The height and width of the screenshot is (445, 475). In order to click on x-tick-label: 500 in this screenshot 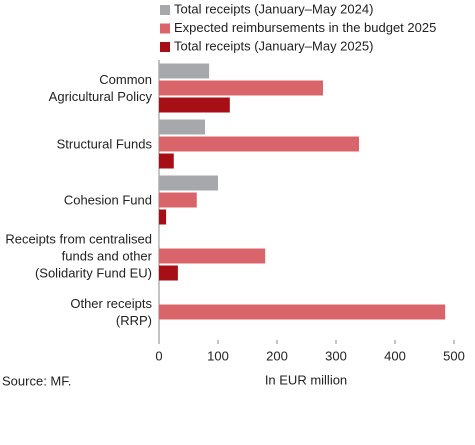, I will do `click(454, 355)`.